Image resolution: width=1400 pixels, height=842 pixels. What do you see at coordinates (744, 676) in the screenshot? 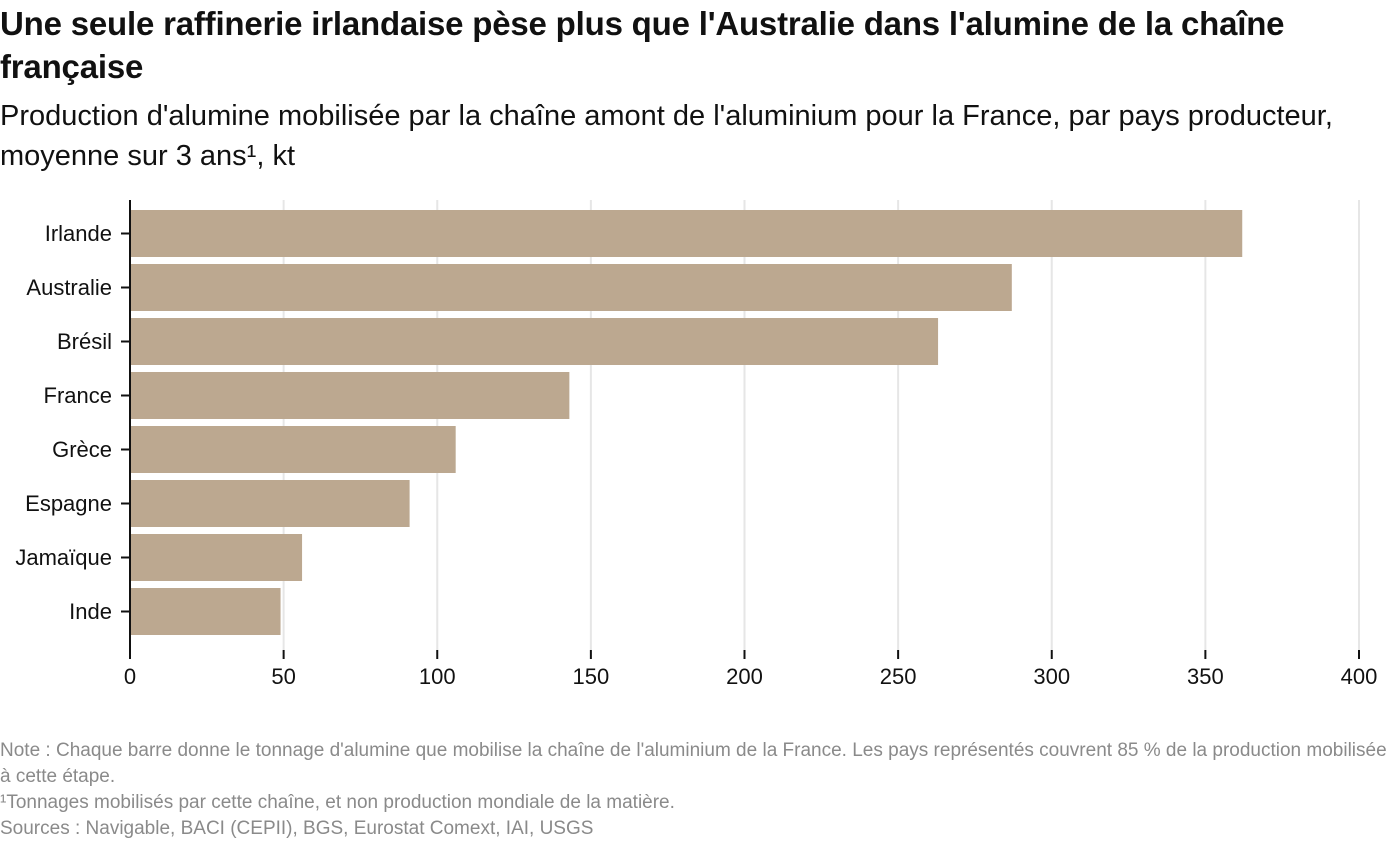
I see `x-tick-label: 200` at bounding box center [744, 676].